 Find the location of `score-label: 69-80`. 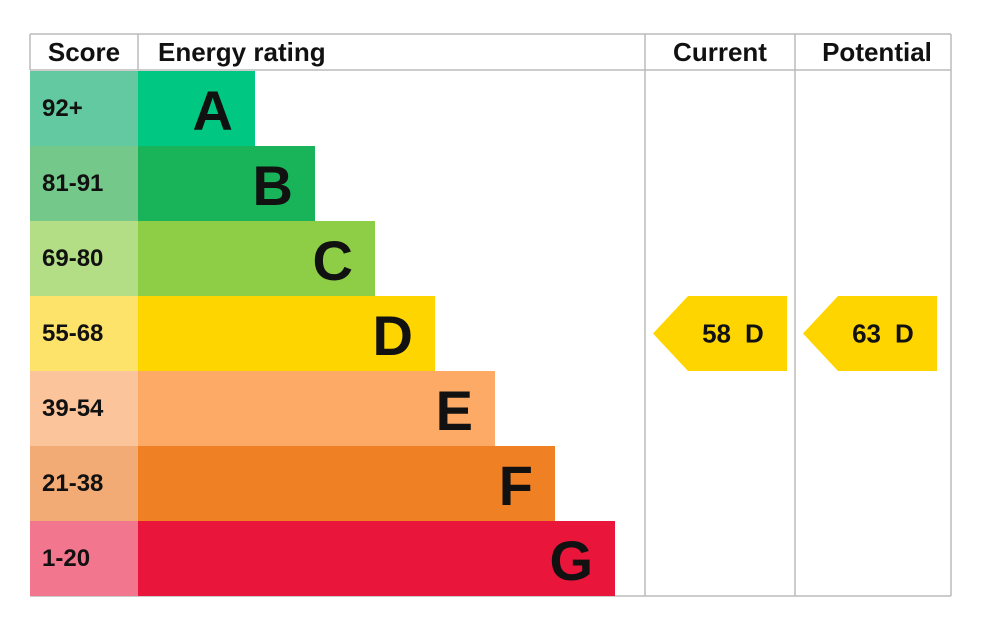

score-label: 69-80 is located at coordinates (72, 258).